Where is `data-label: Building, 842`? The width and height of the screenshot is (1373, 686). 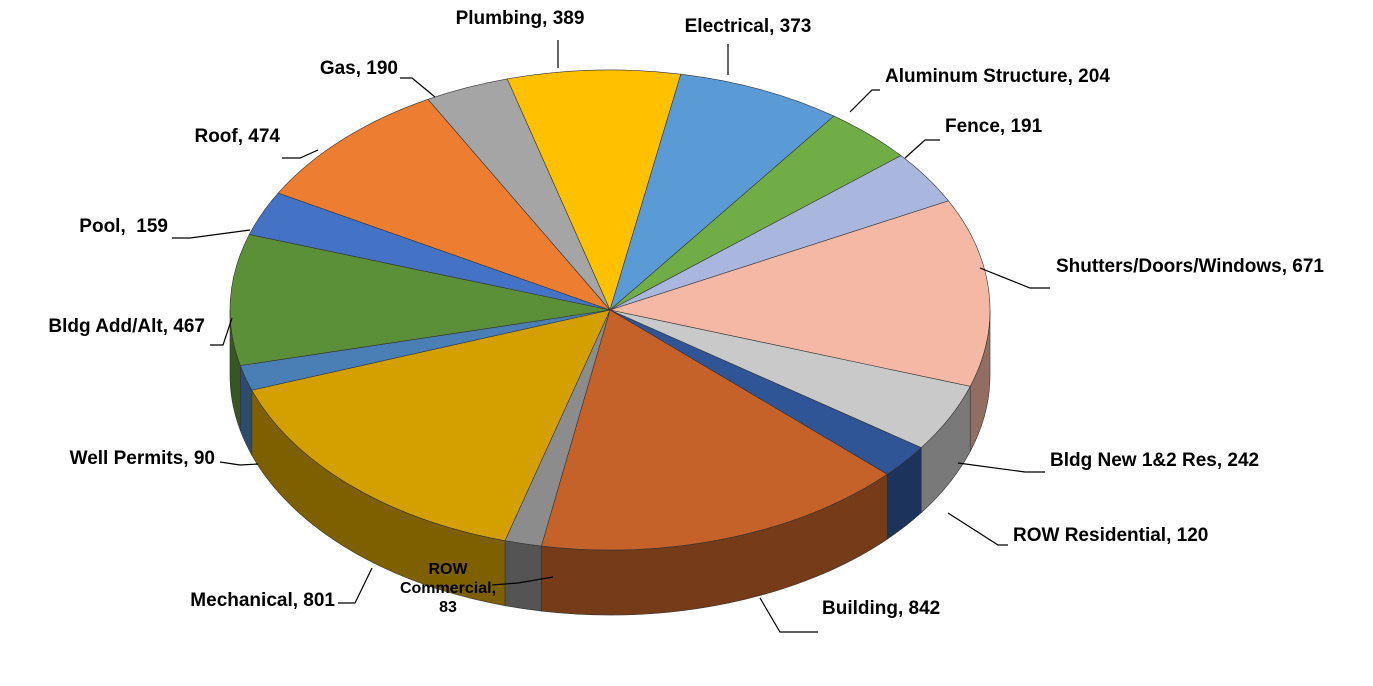 data-label: Building, 842 is located at coordinates (881, 608).